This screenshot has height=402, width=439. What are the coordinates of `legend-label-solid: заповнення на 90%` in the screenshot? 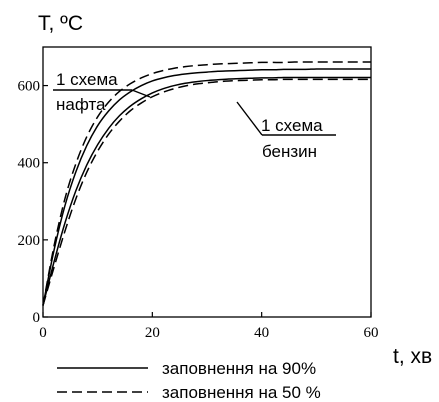 It's located at (239, 368).